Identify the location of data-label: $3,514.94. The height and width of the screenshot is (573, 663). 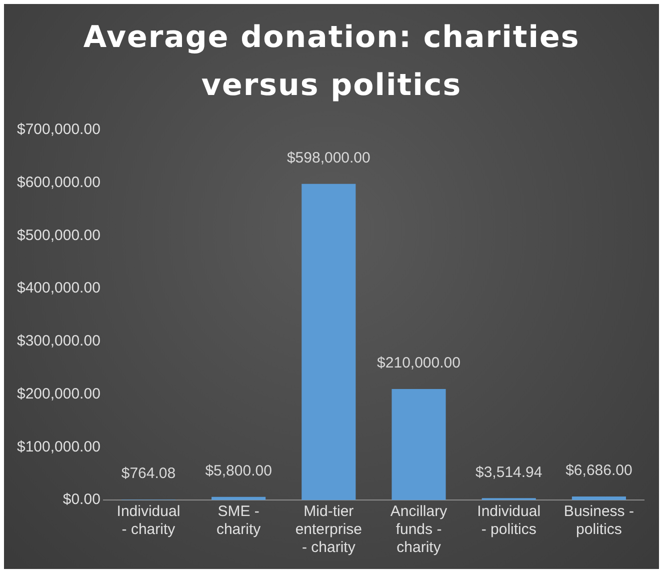
(508, 472).